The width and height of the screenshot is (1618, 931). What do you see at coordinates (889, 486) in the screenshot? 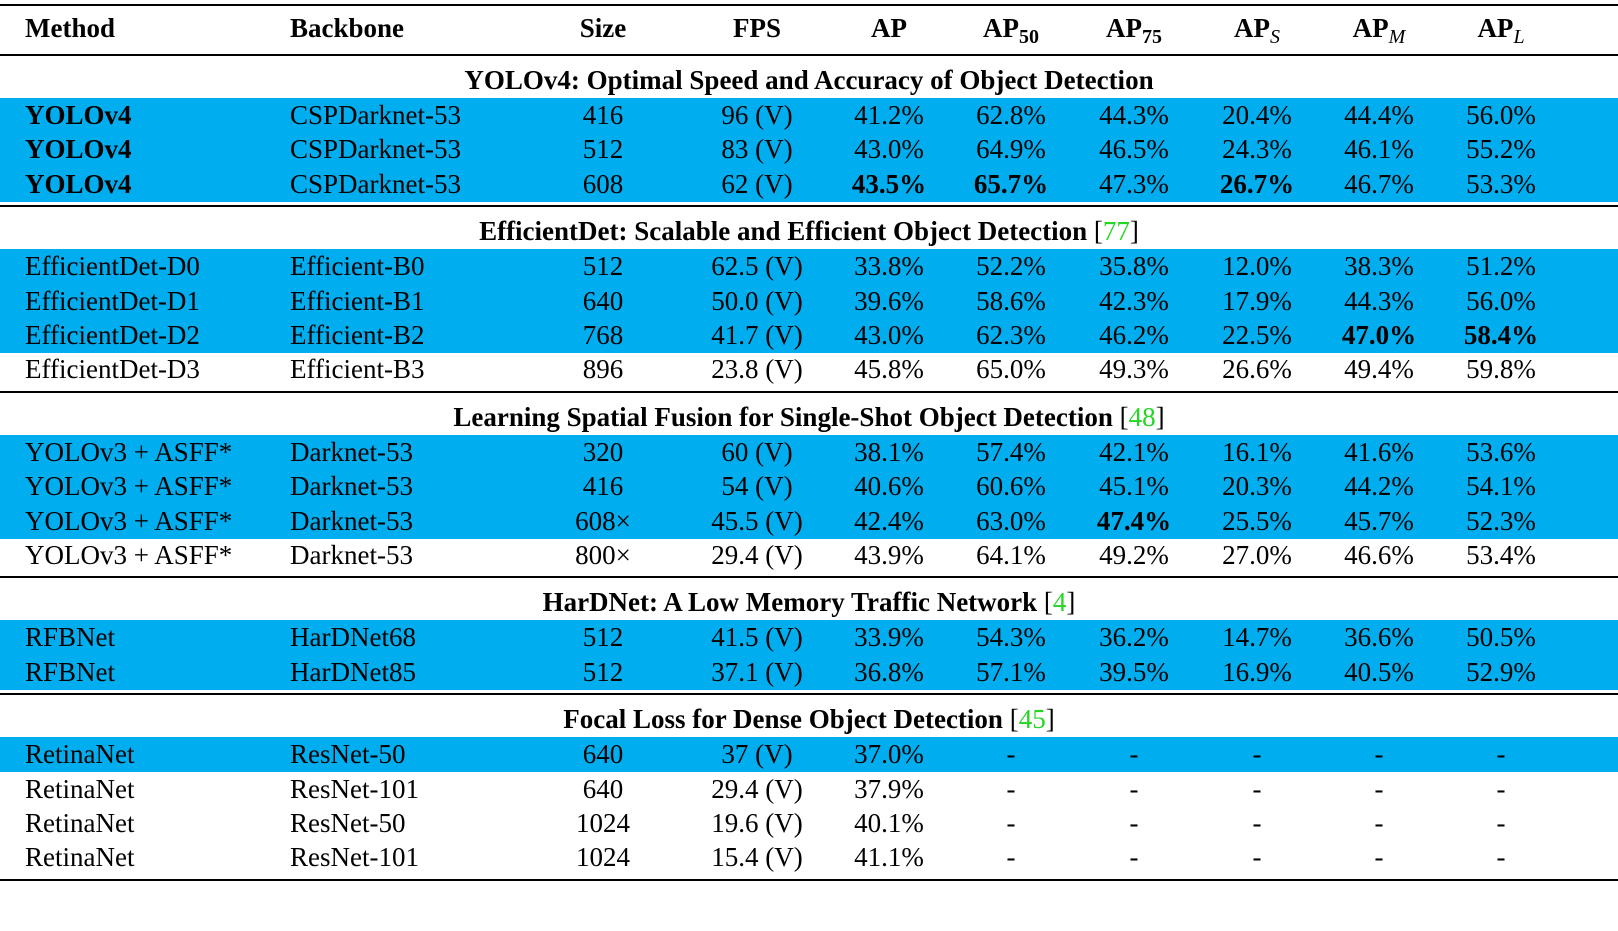
I see `table-cell: 40.6%` at bounding box center [889, 486].